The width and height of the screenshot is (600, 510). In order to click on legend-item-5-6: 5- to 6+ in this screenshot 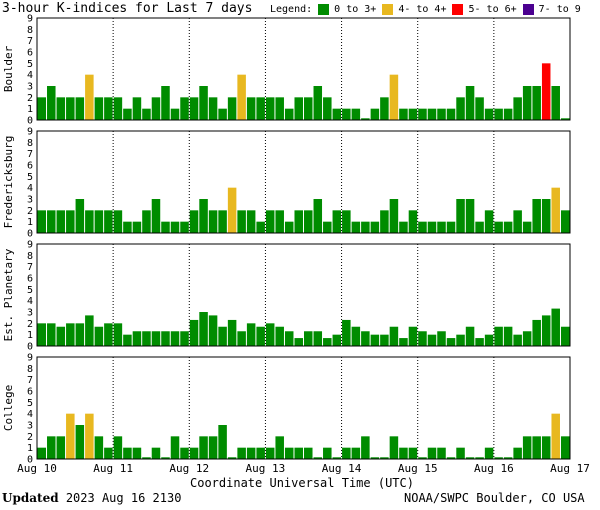, I will do `click(484, 9)`.